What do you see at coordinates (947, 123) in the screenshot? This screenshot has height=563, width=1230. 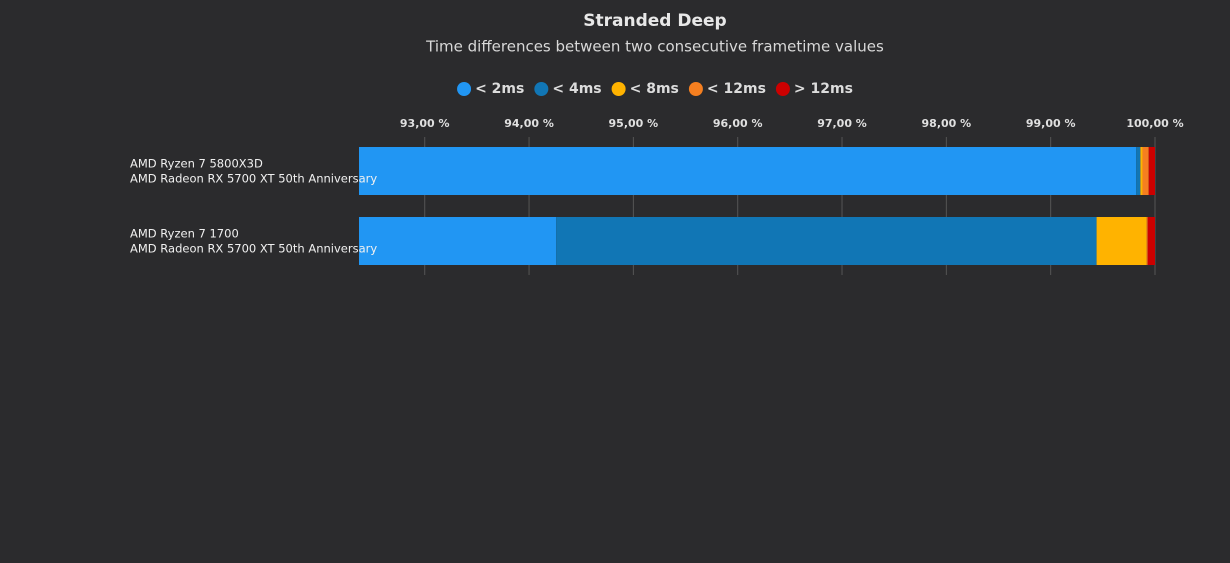 I see `x-tick-label: 98,00 %` at bounding box center [947, 123].